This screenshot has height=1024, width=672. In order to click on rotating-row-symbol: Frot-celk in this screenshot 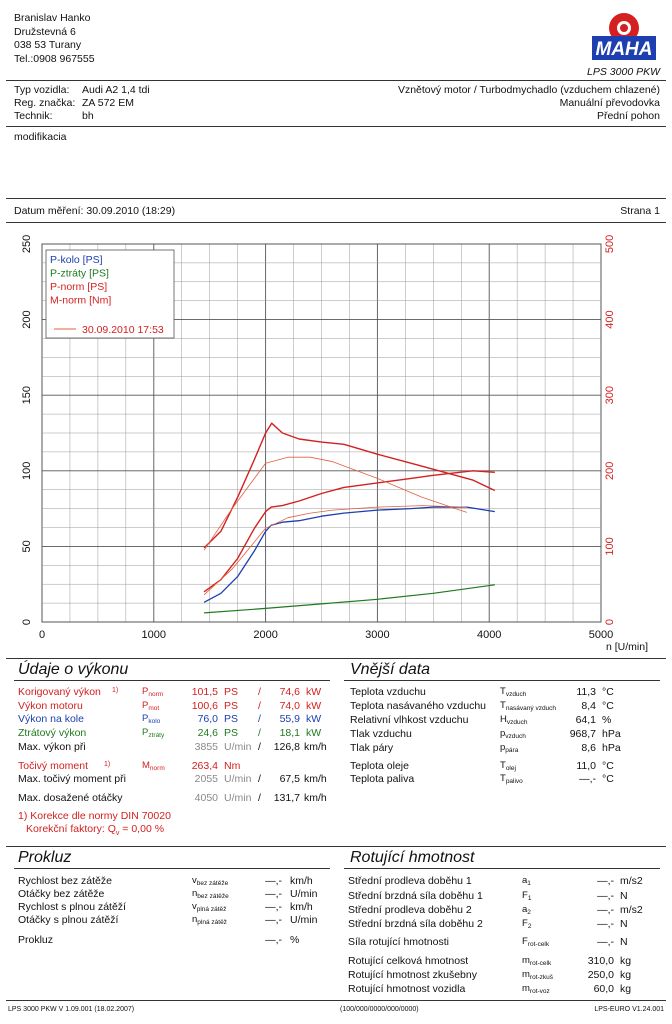, I will do `click(535, 942)`.